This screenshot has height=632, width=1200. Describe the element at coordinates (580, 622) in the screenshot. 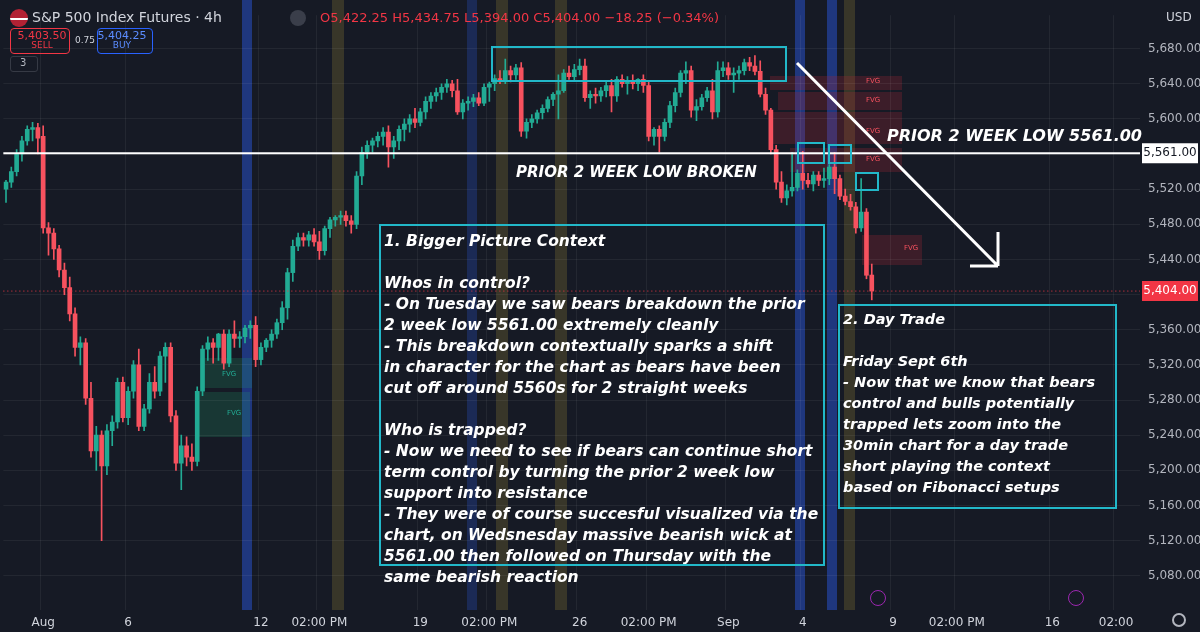

I see `x-tick-label: 26` at that location.